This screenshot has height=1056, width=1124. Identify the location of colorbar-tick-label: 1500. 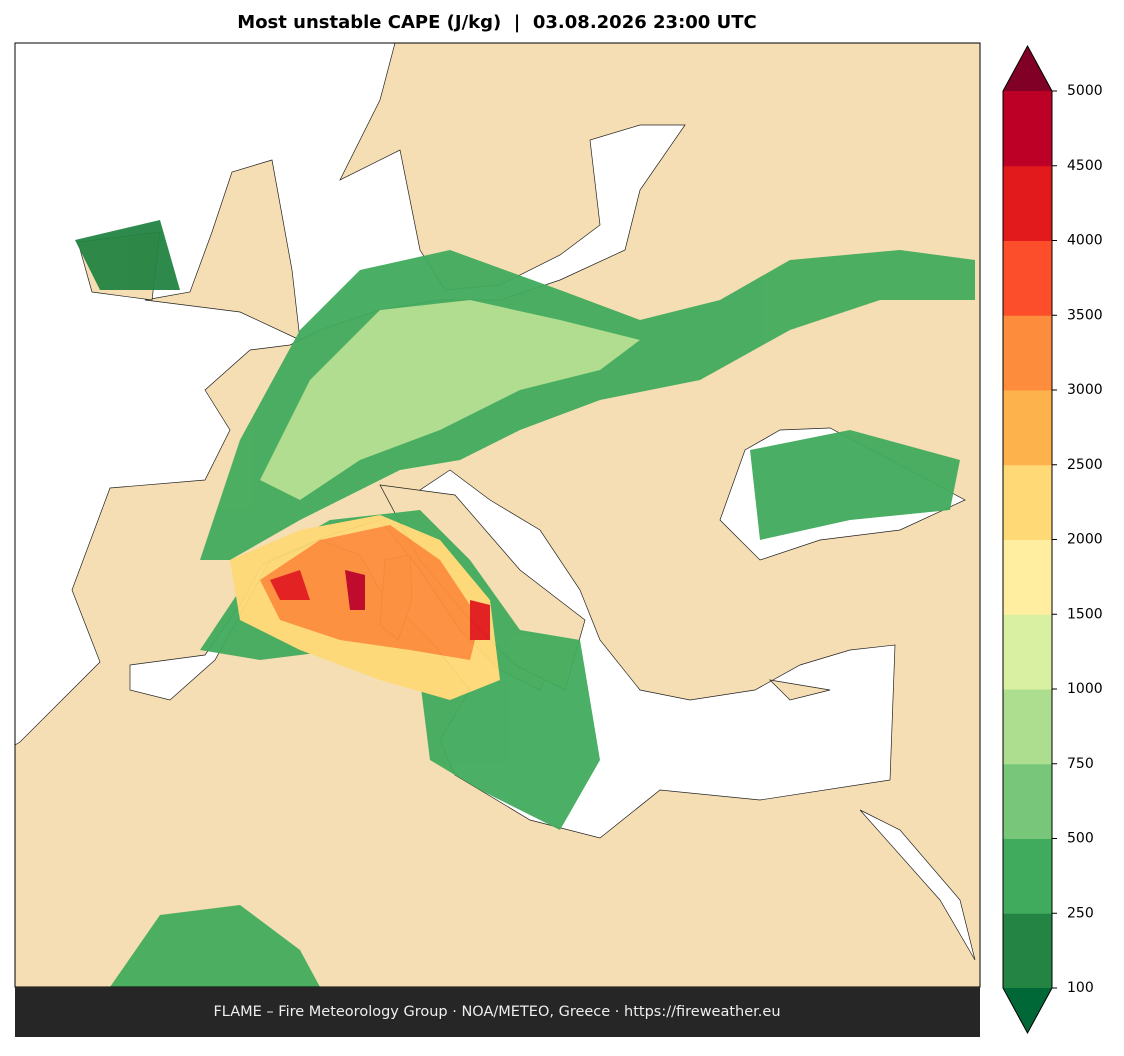
(1085, 614).